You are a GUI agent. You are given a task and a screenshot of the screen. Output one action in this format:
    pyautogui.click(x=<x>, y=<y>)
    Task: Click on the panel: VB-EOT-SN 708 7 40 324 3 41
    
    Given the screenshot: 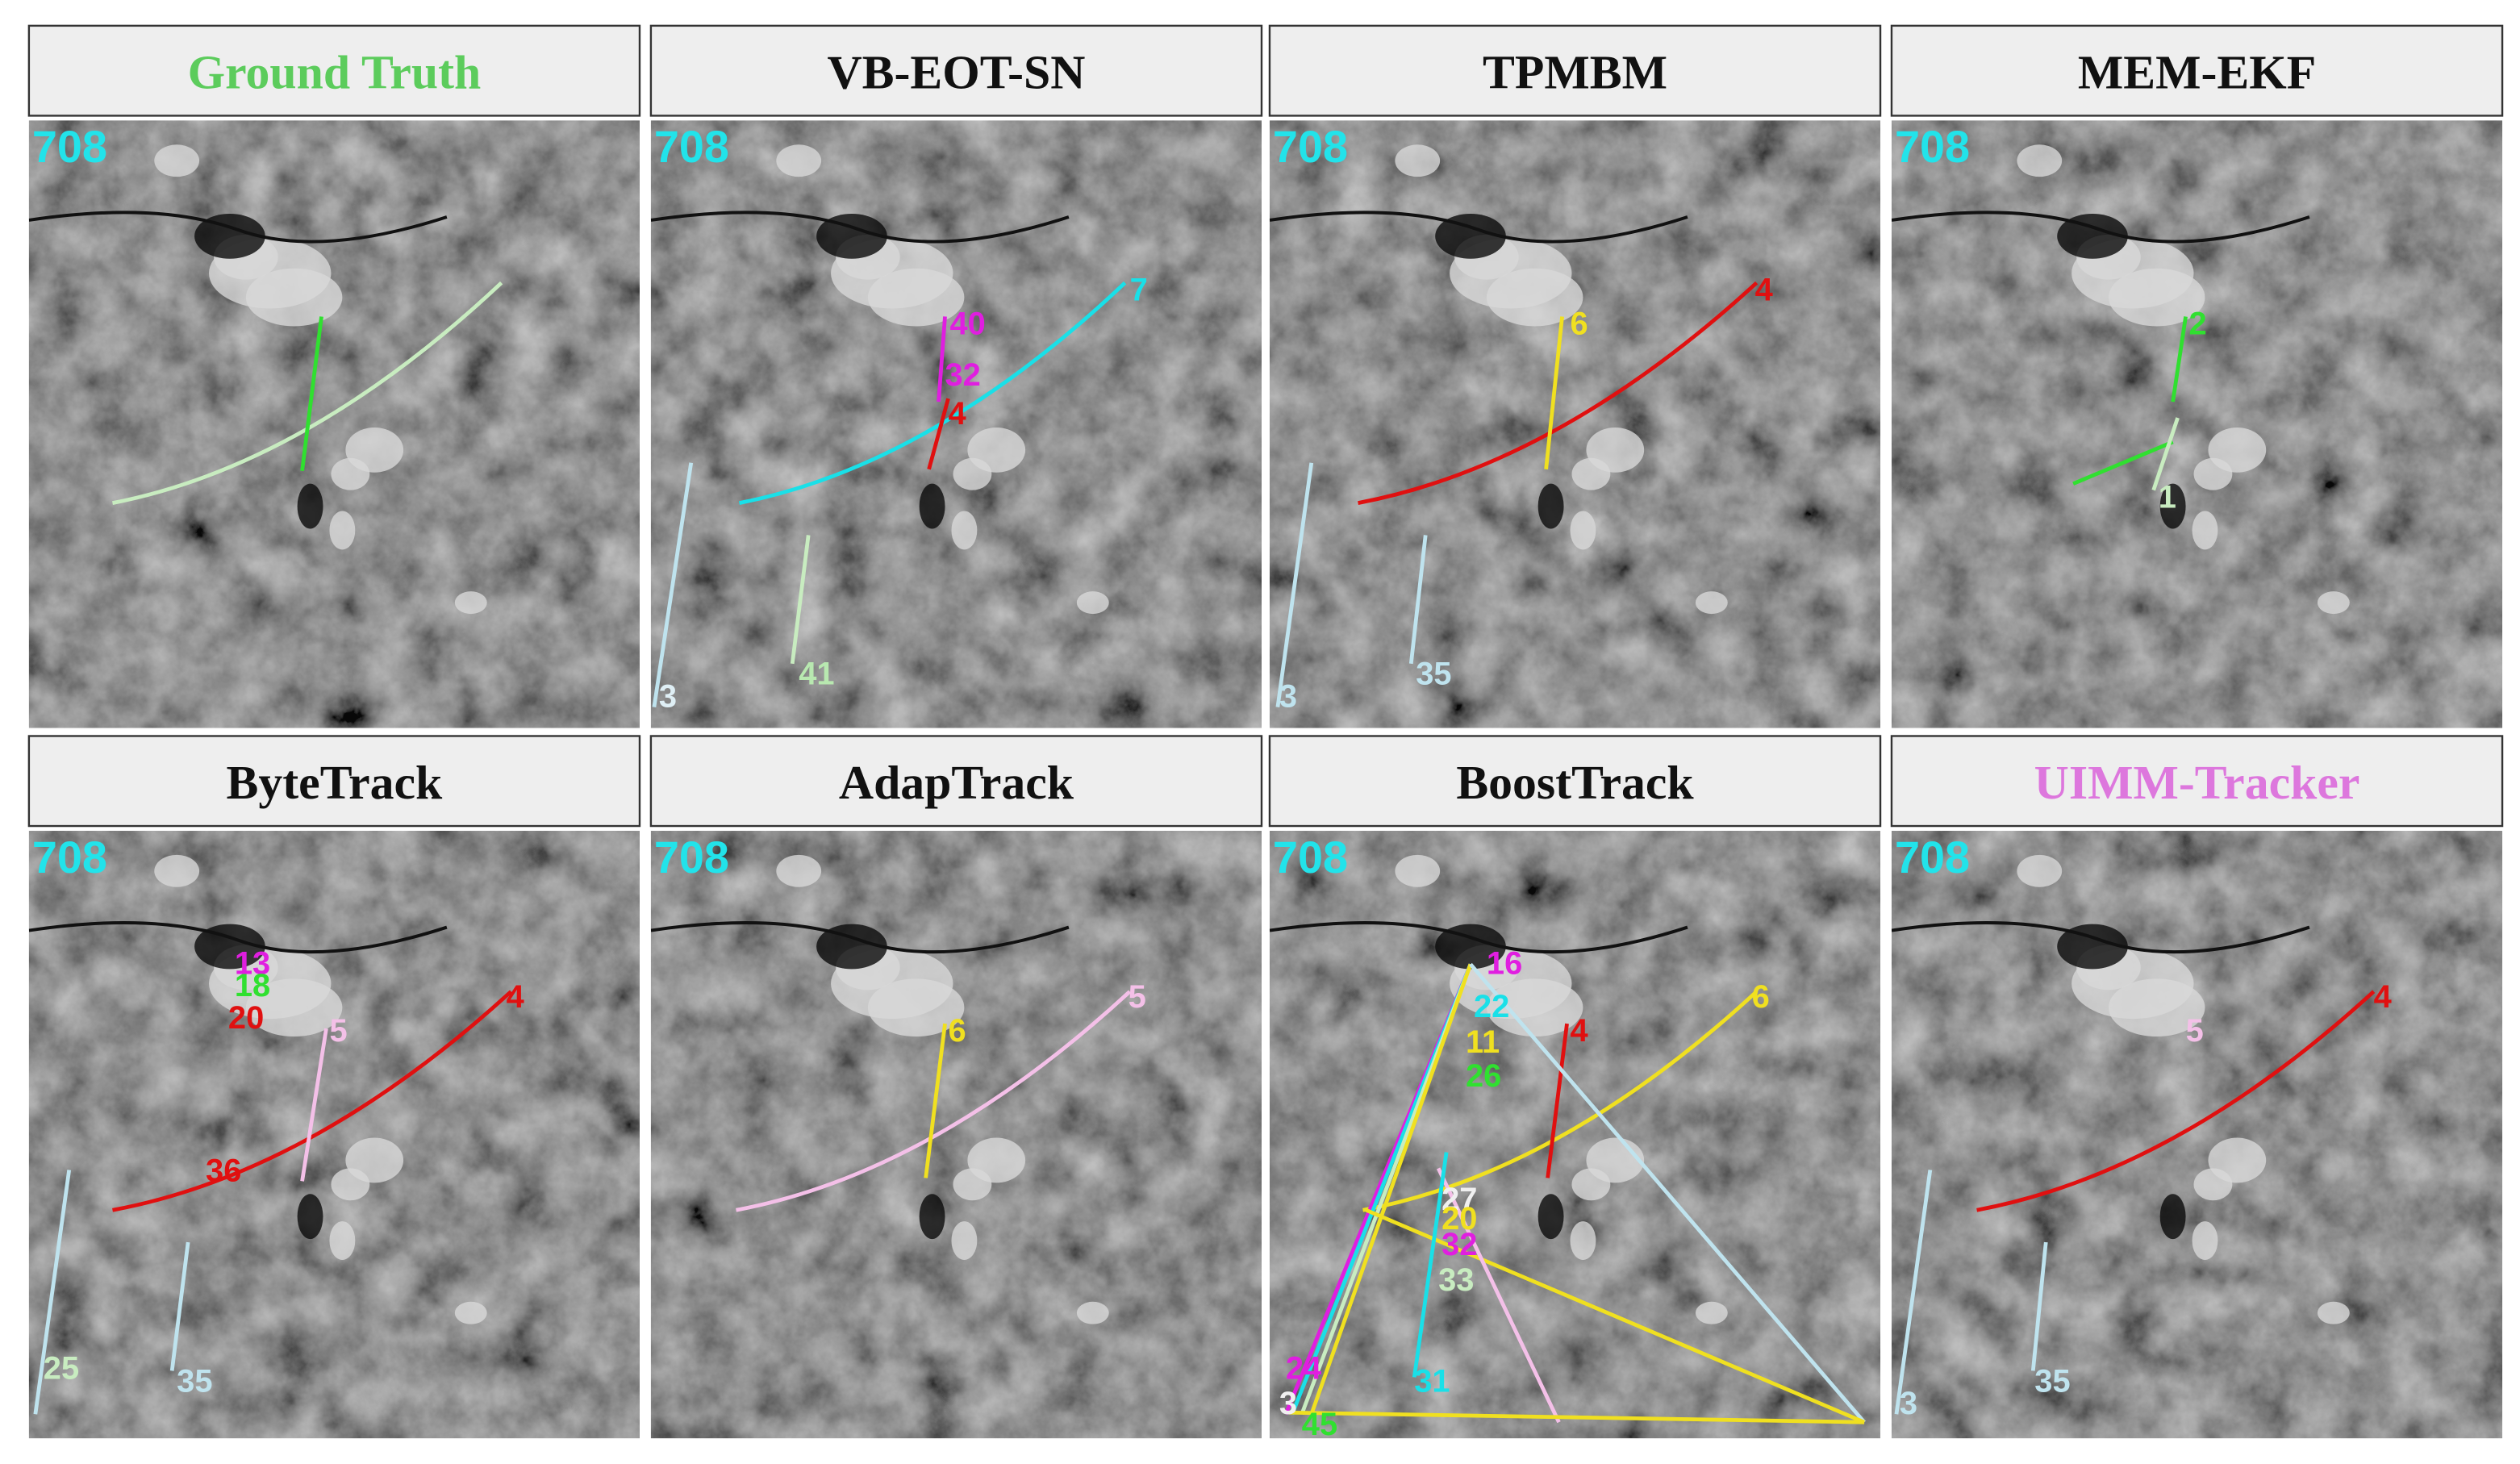 What is the action you would take?
    pyautogui.click(x=956, y=376)
    